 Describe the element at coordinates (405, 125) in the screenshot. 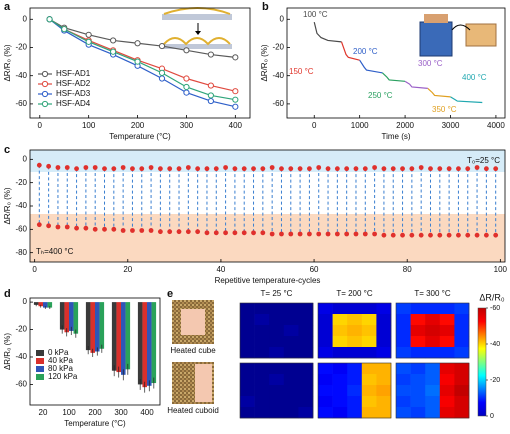

I see `x-tick-label: 2000` at that location.